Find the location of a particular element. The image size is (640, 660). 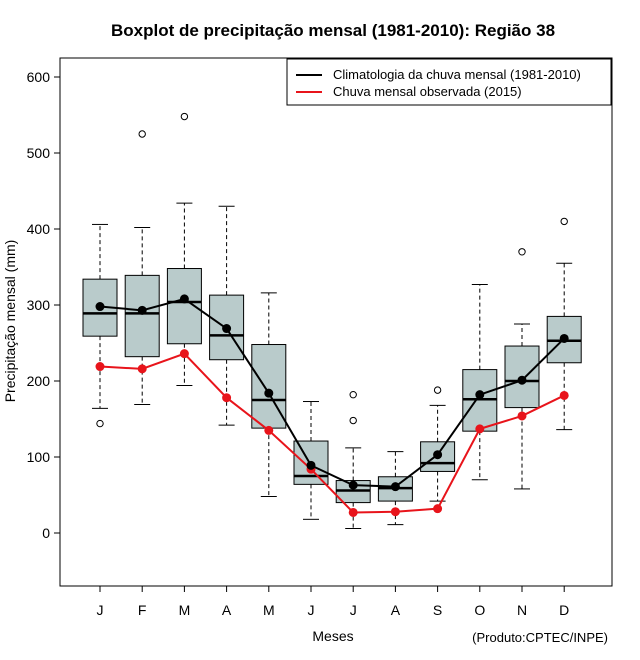

x-tick-label: F is located at coordinates (142, 610).